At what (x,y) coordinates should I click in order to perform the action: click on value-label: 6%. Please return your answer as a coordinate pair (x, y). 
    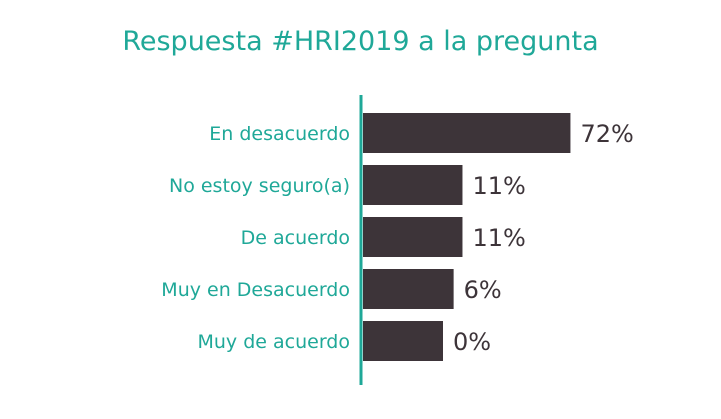
    Looking at the image, I should click on (483, 290).